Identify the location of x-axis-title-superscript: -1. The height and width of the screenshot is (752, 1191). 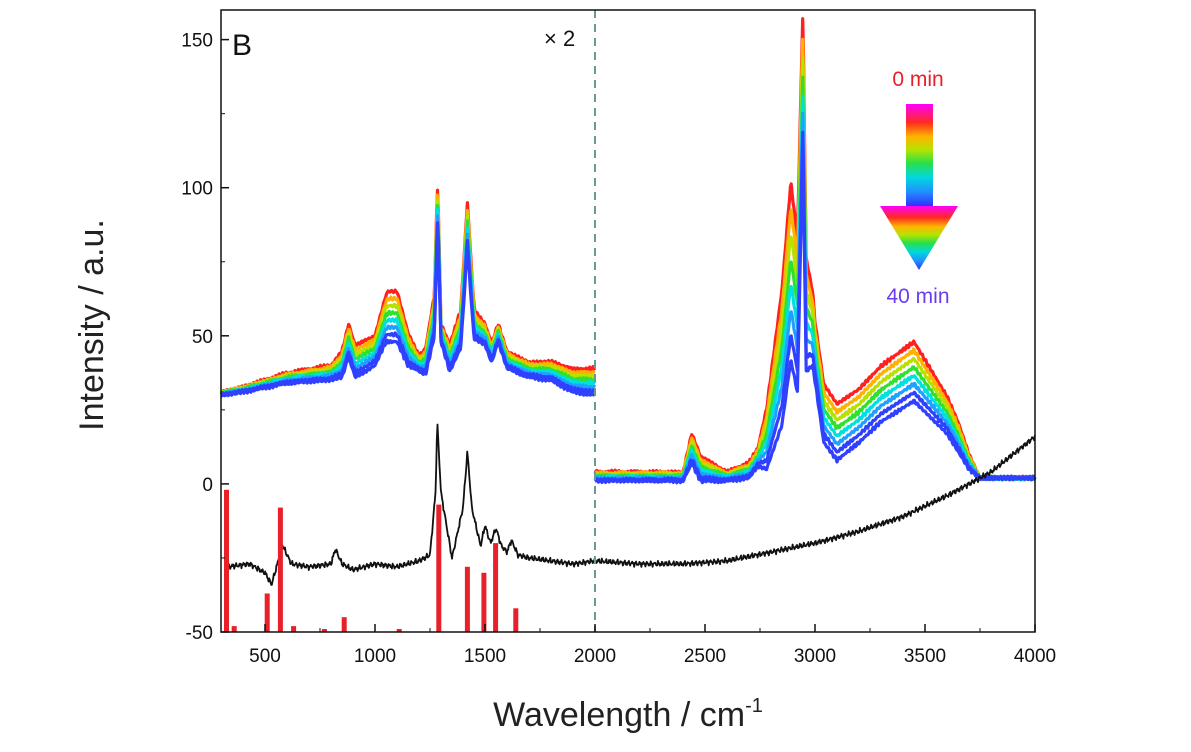
(754, 706).